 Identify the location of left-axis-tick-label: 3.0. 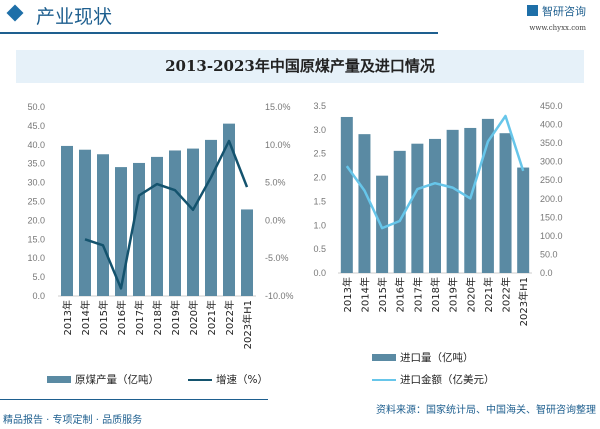
(319, 130).